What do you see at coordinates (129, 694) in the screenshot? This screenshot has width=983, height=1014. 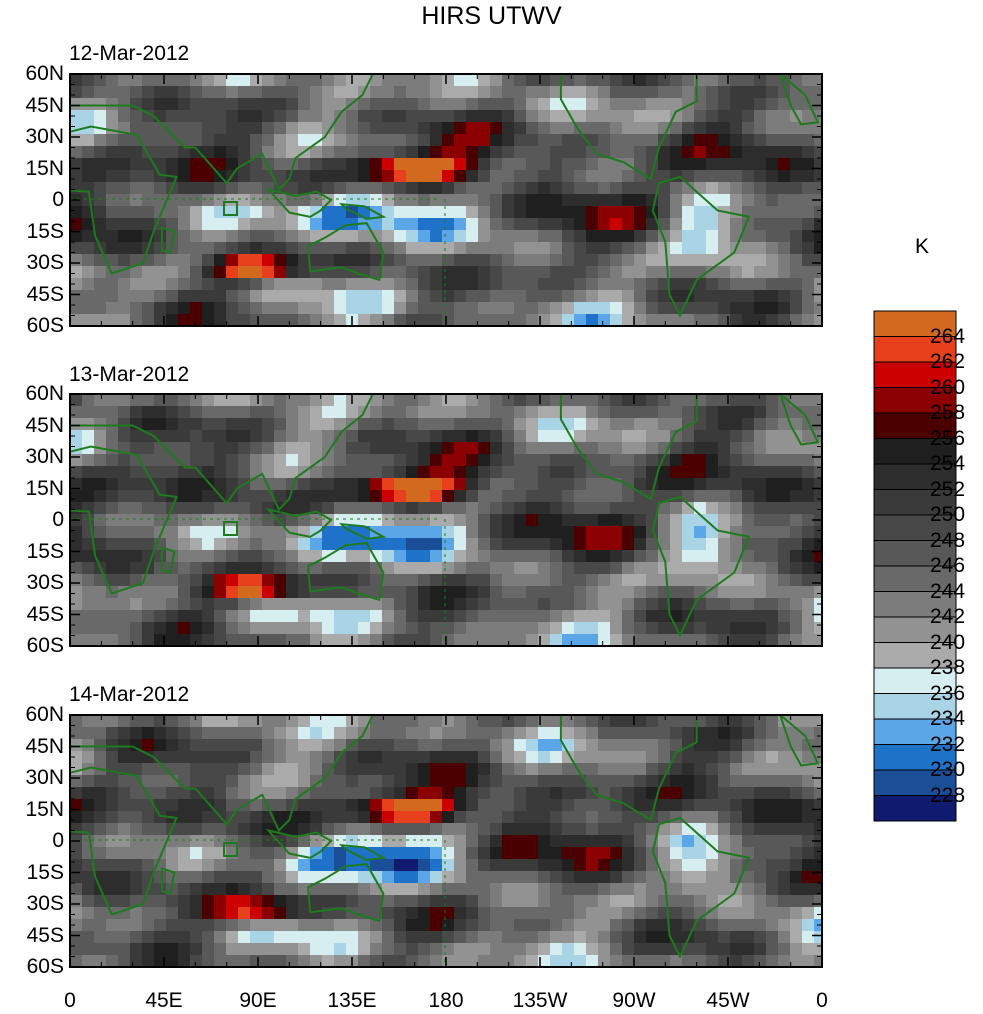 I see `panel-date-3: 14-Mar-2012` at bounding box center [129, 694].